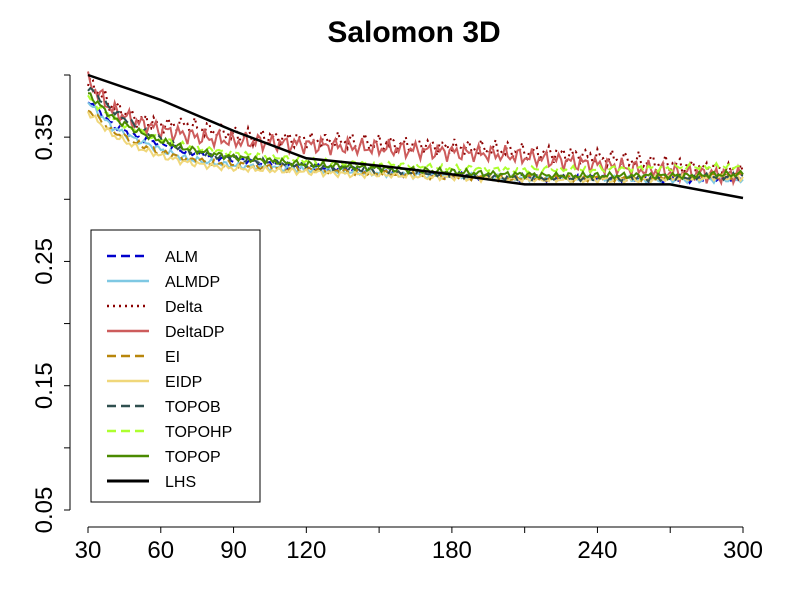 The height and width of the screenshot is (600, 800). I want to click on legend-label-topob: TOPOB, so click(193, 407).